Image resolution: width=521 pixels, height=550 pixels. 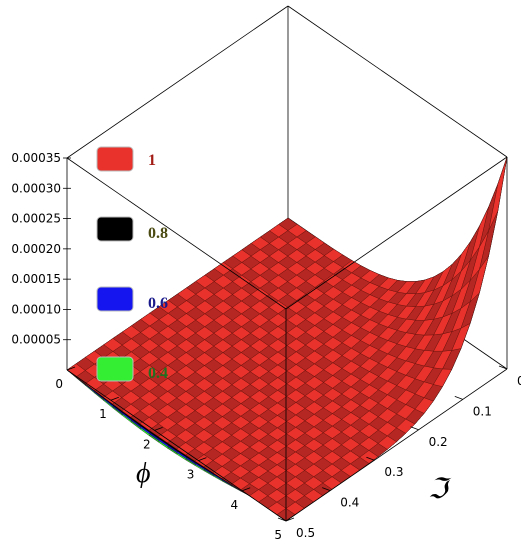 I want to click on z-tick-label: 0.00020, so click(x=36, y=249).